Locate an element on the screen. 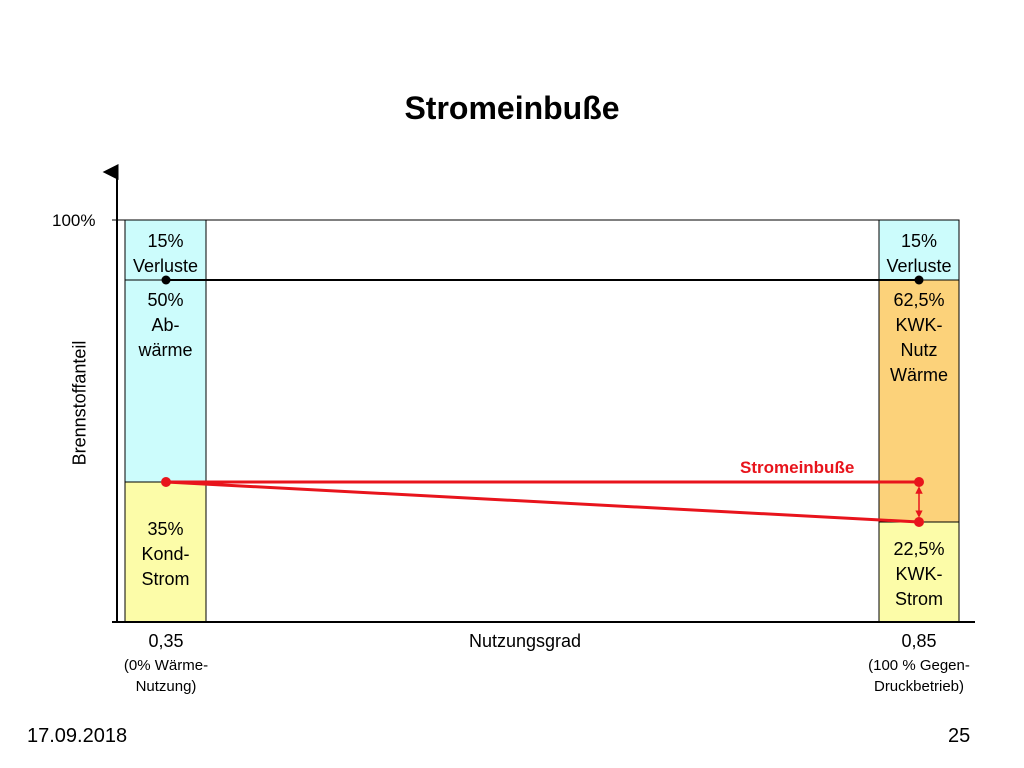 The width and height of the screenshot is (1024, 768). left-bar-losses is located at coordinates (165, 250).